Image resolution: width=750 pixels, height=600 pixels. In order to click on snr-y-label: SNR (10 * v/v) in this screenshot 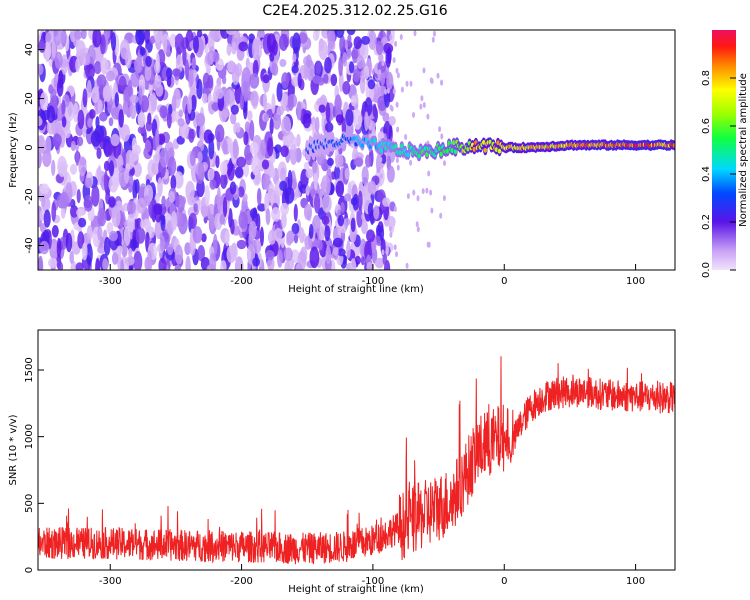, I will do `click(13, 449)`.